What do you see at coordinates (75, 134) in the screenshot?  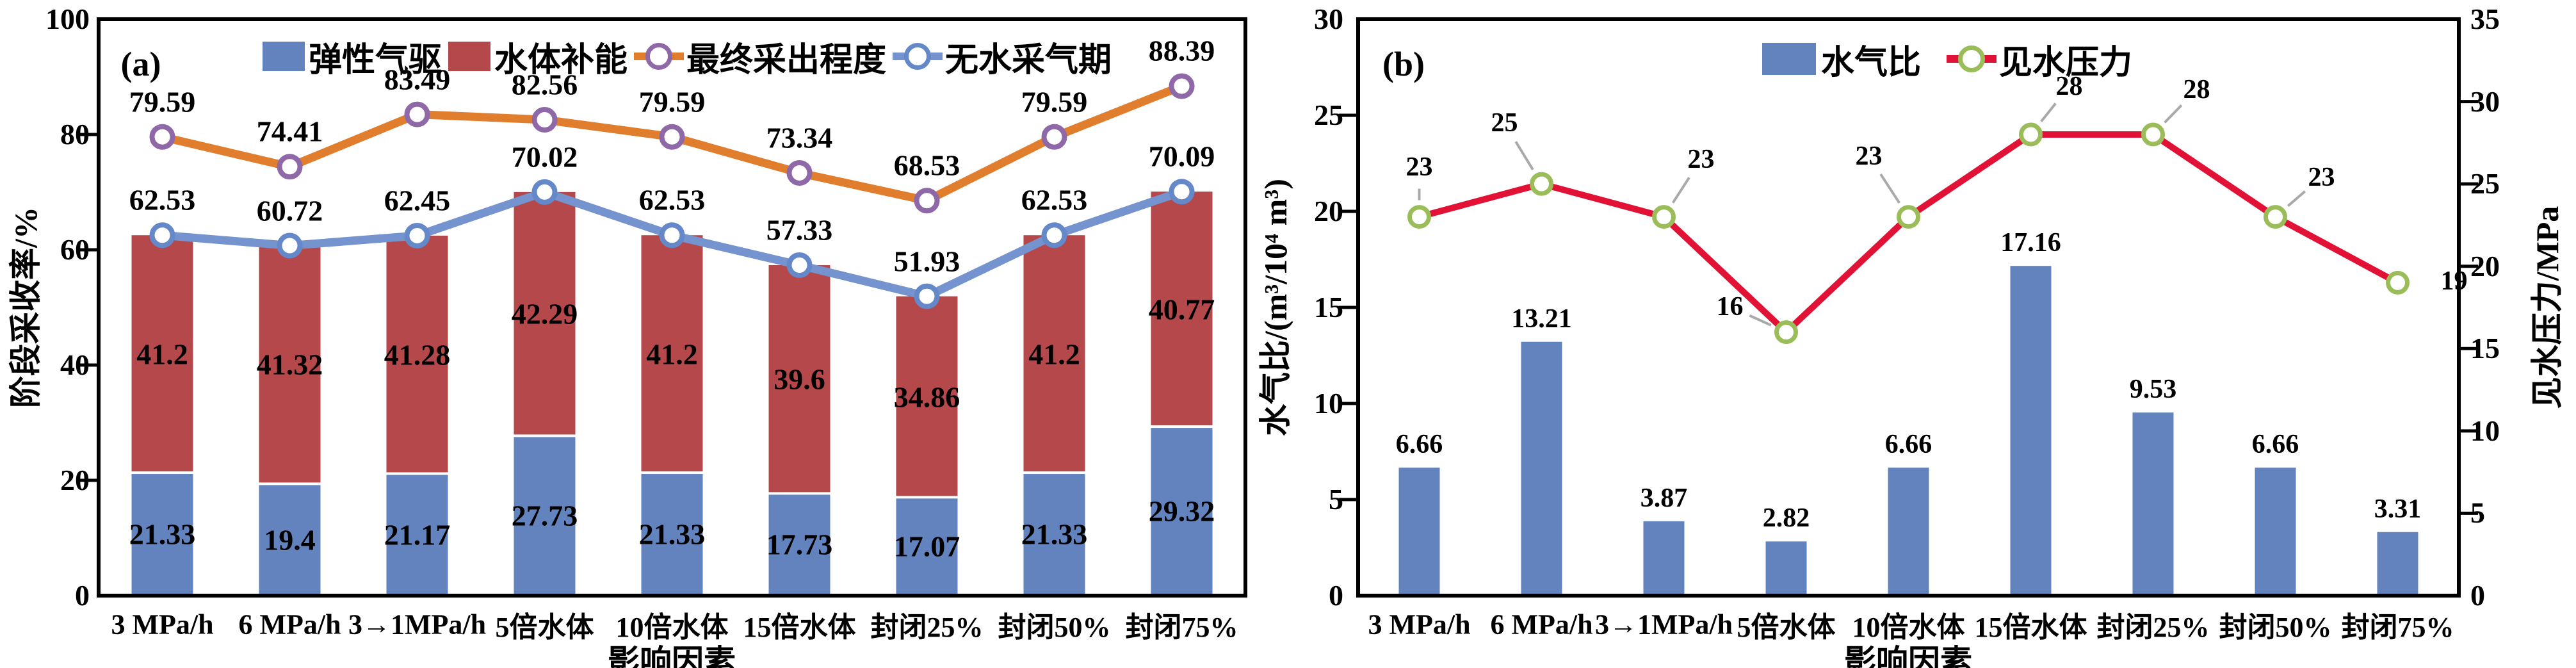 I see `y-tick-label: 80` at bounding box center [75, 134].